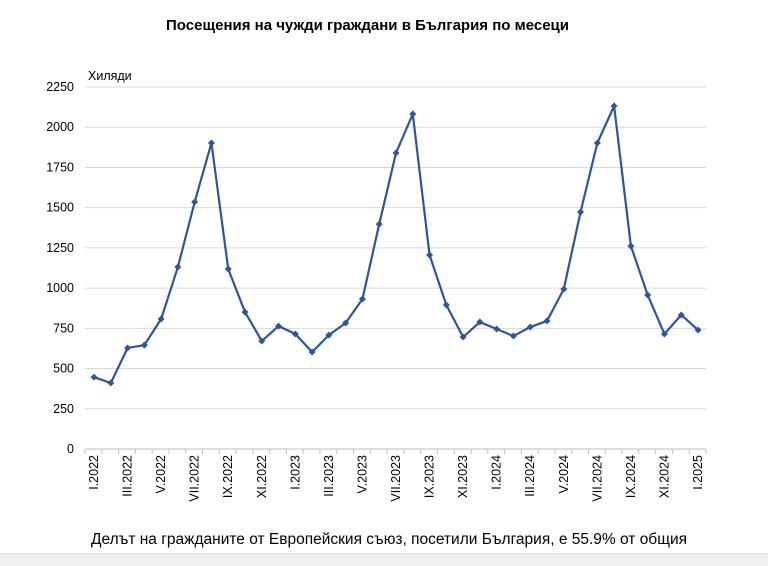  I want to click on x-tick-label: VII.2023, so click(396, 478).